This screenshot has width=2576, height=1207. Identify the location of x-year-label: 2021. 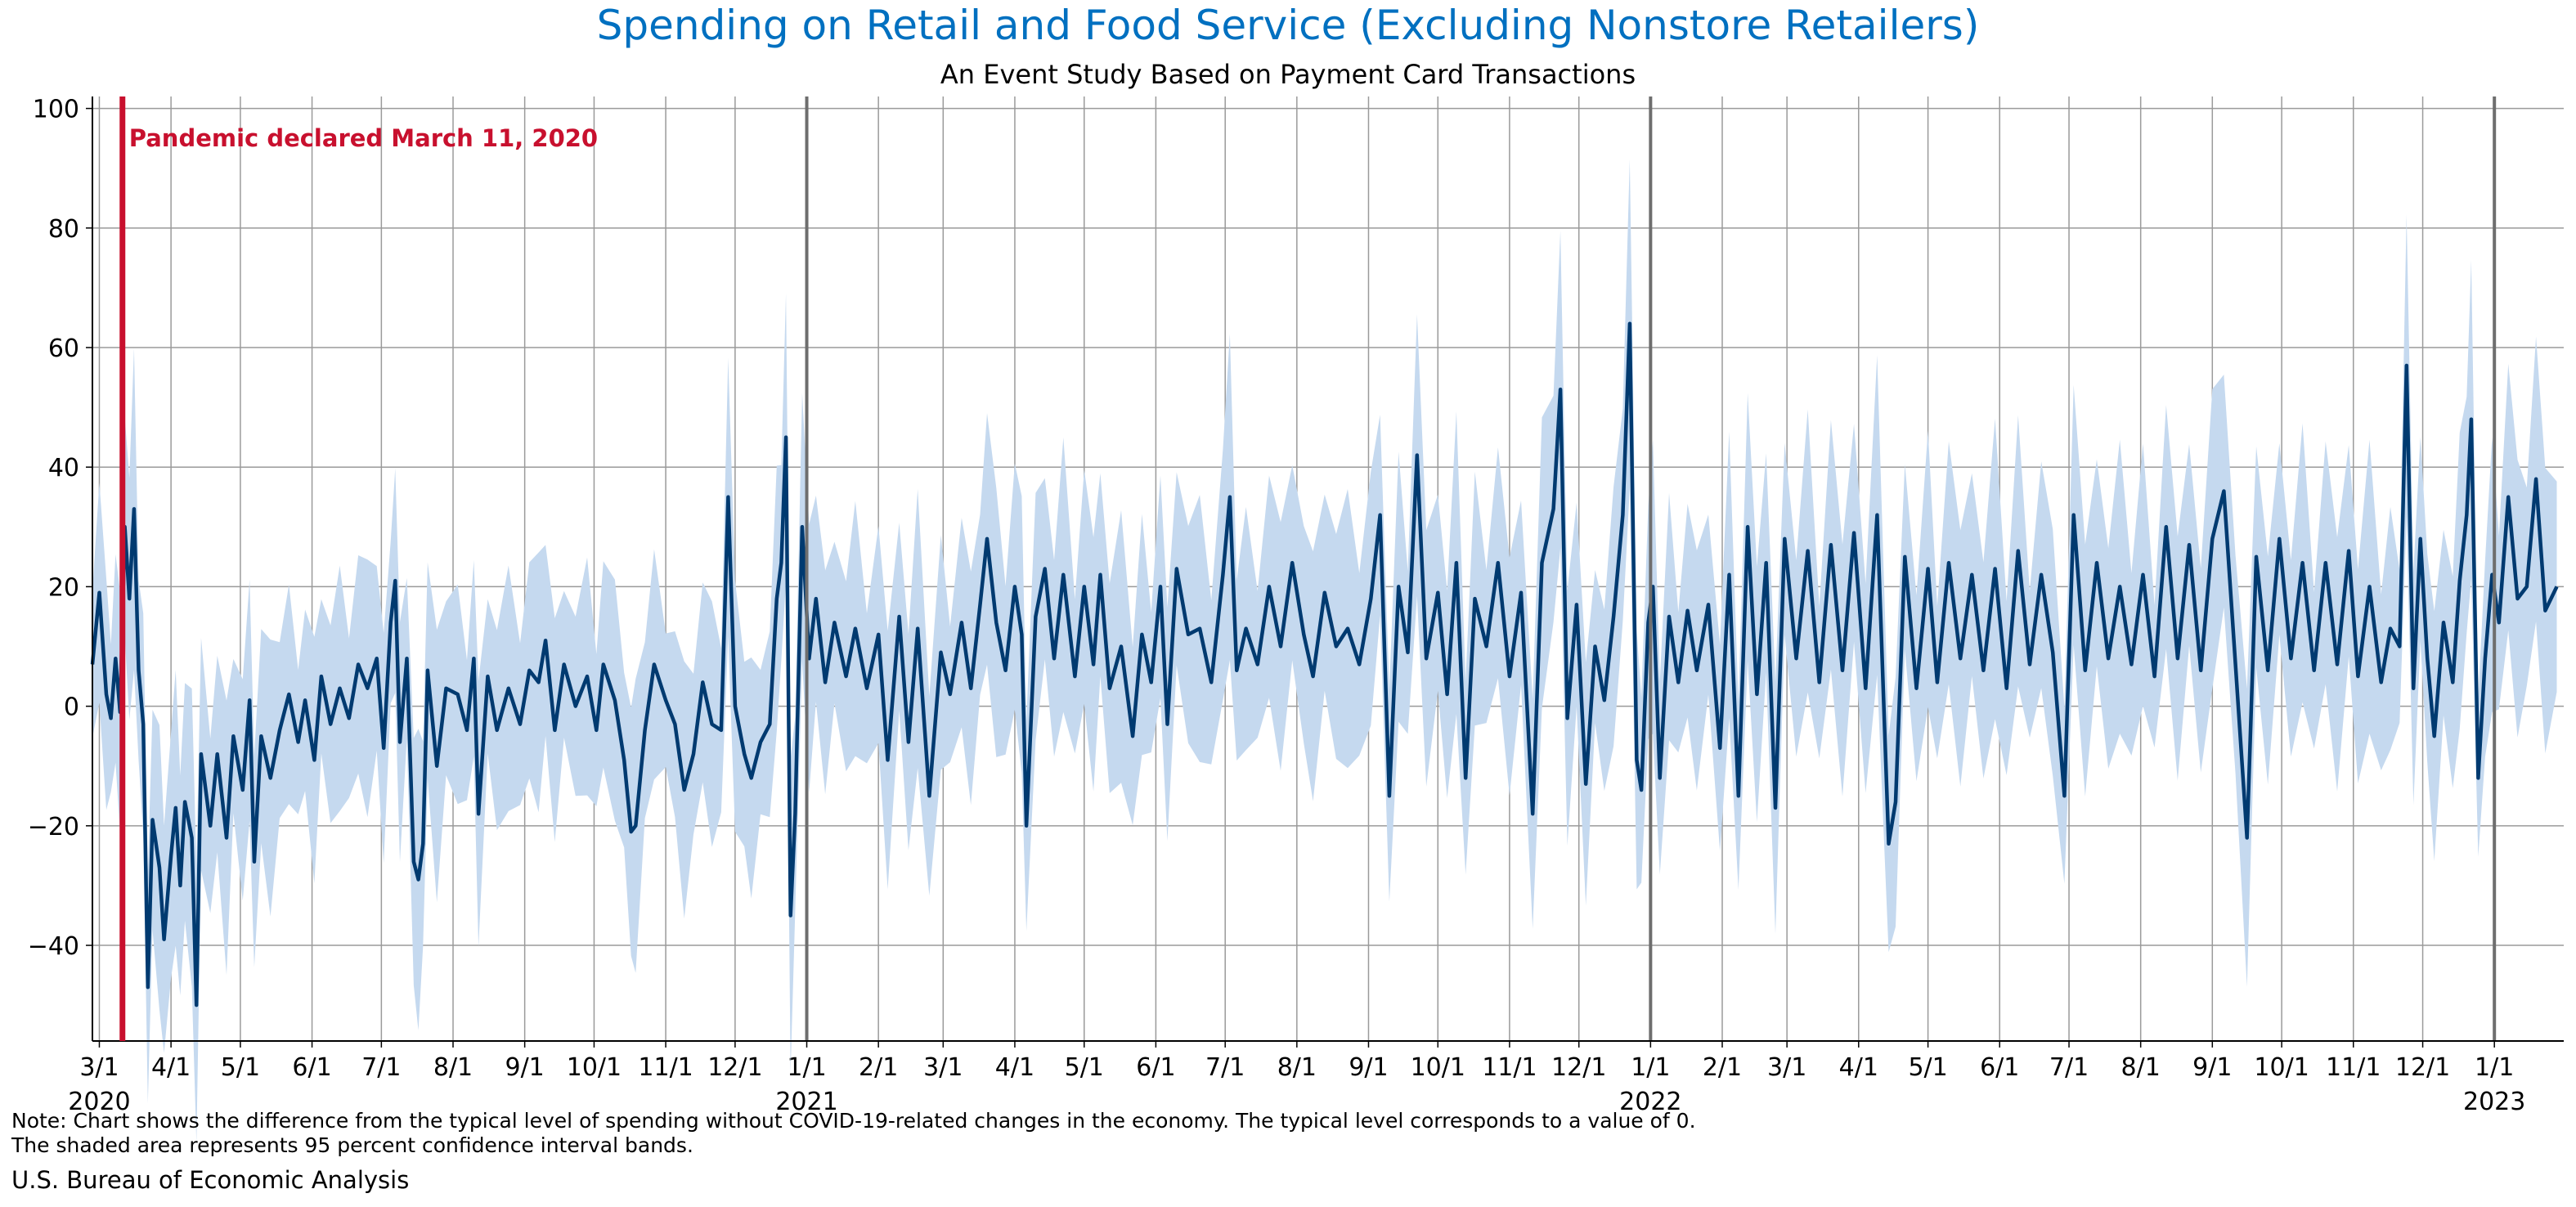
(806, 1102).